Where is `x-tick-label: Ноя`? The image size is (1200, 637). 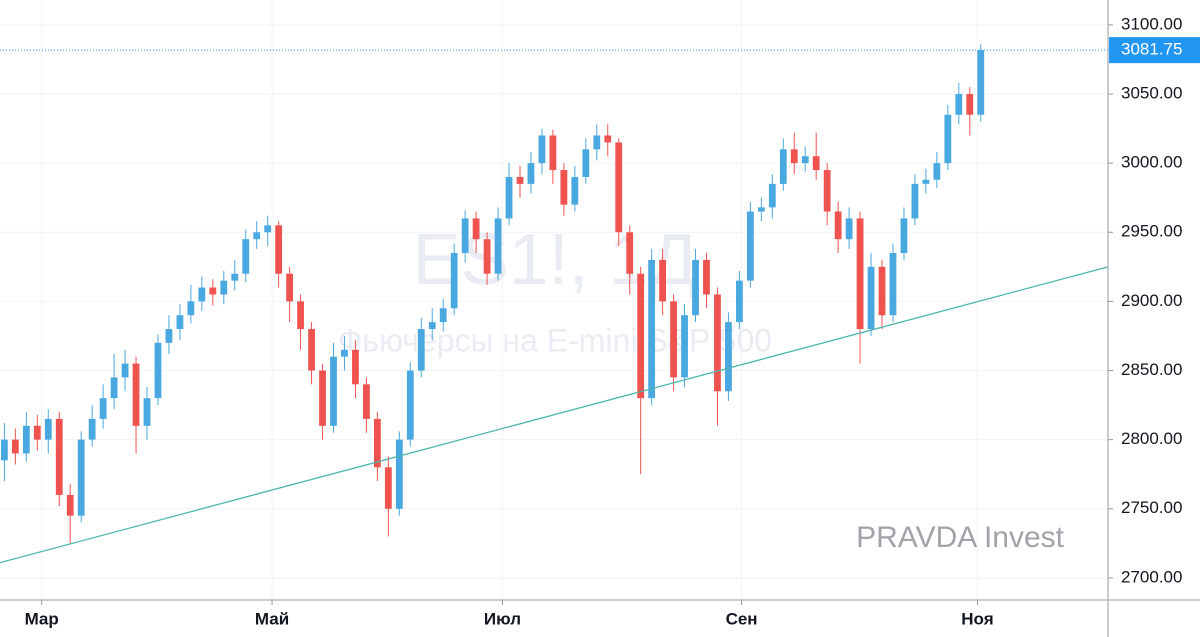 x-tick-label: Ноя is located at coordinates (977, 618).